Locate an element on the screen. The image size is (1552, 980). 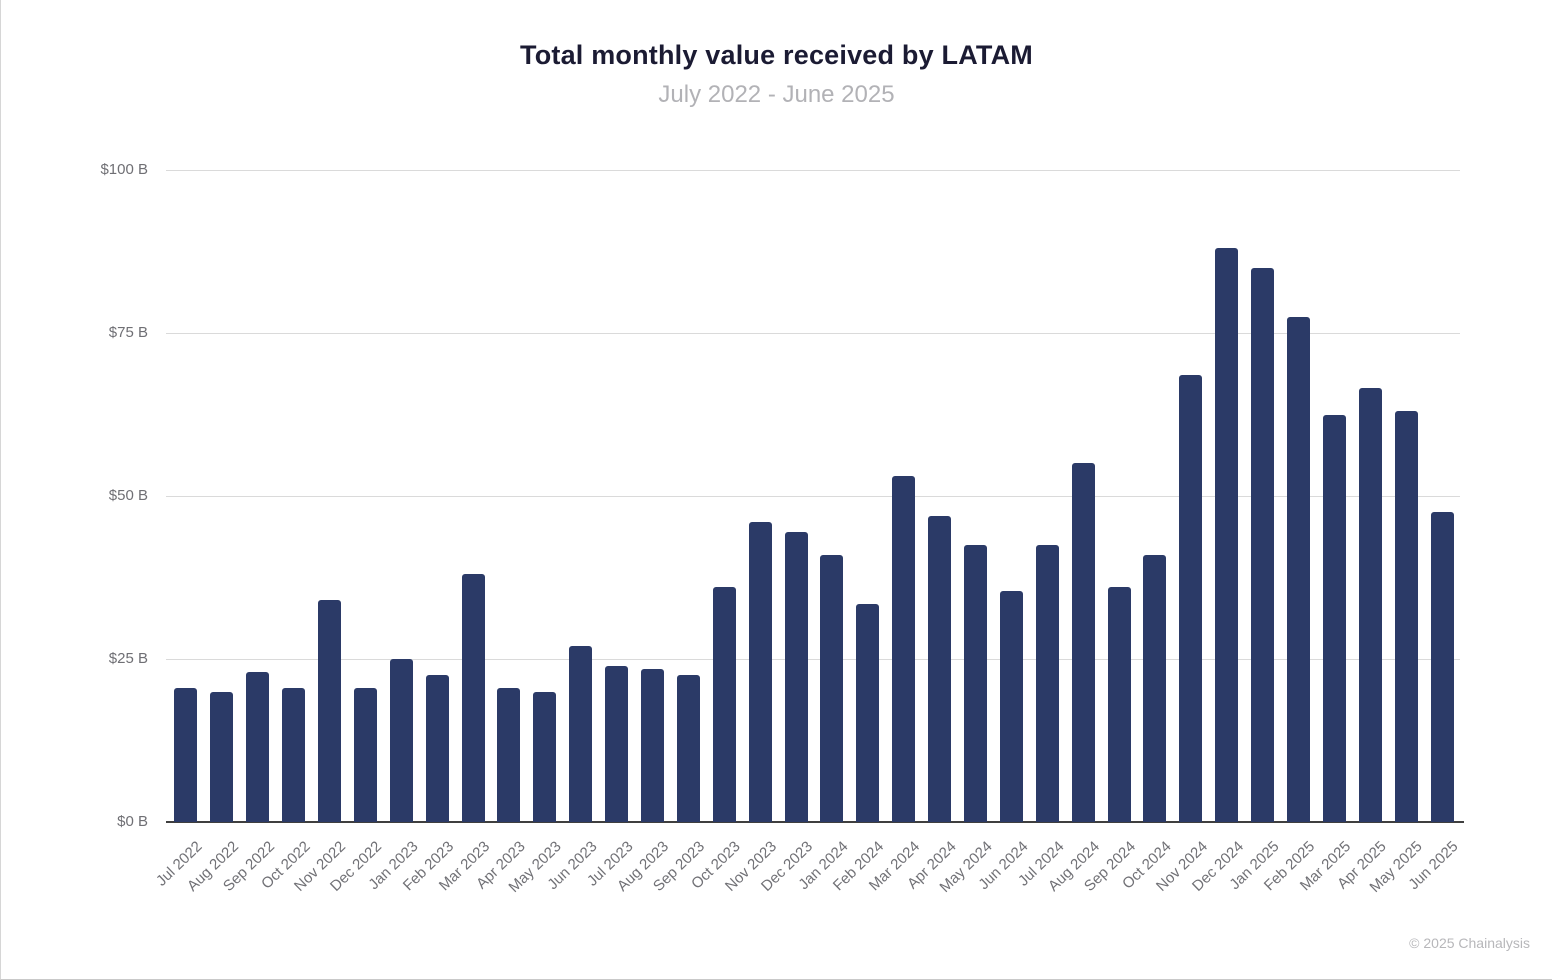
y-tick-label-50: $50 B is located at coordinates (128, 495).